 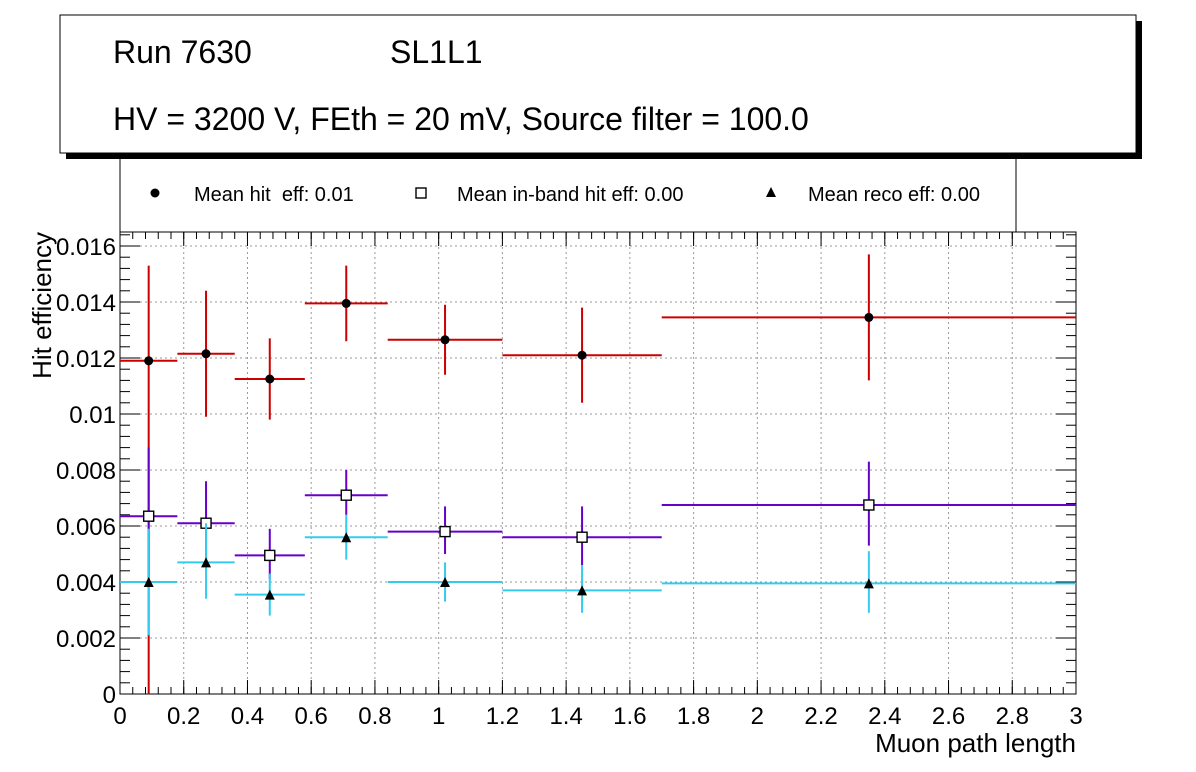 I want to click on y-tick-label: 0.002, so click(x=86, y=639).